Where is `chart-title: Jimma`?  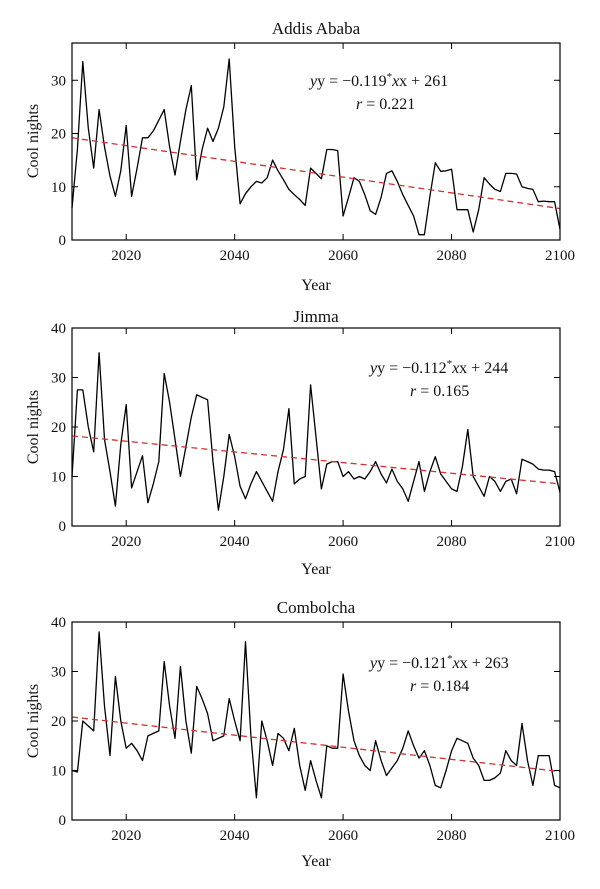
chart-title: Jimma is located at coordinates (316, 316).